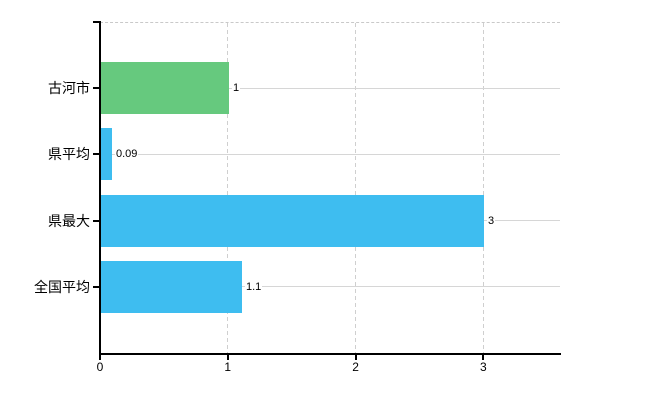  I want to click on y-axis-top-tick, so click(96, 22).